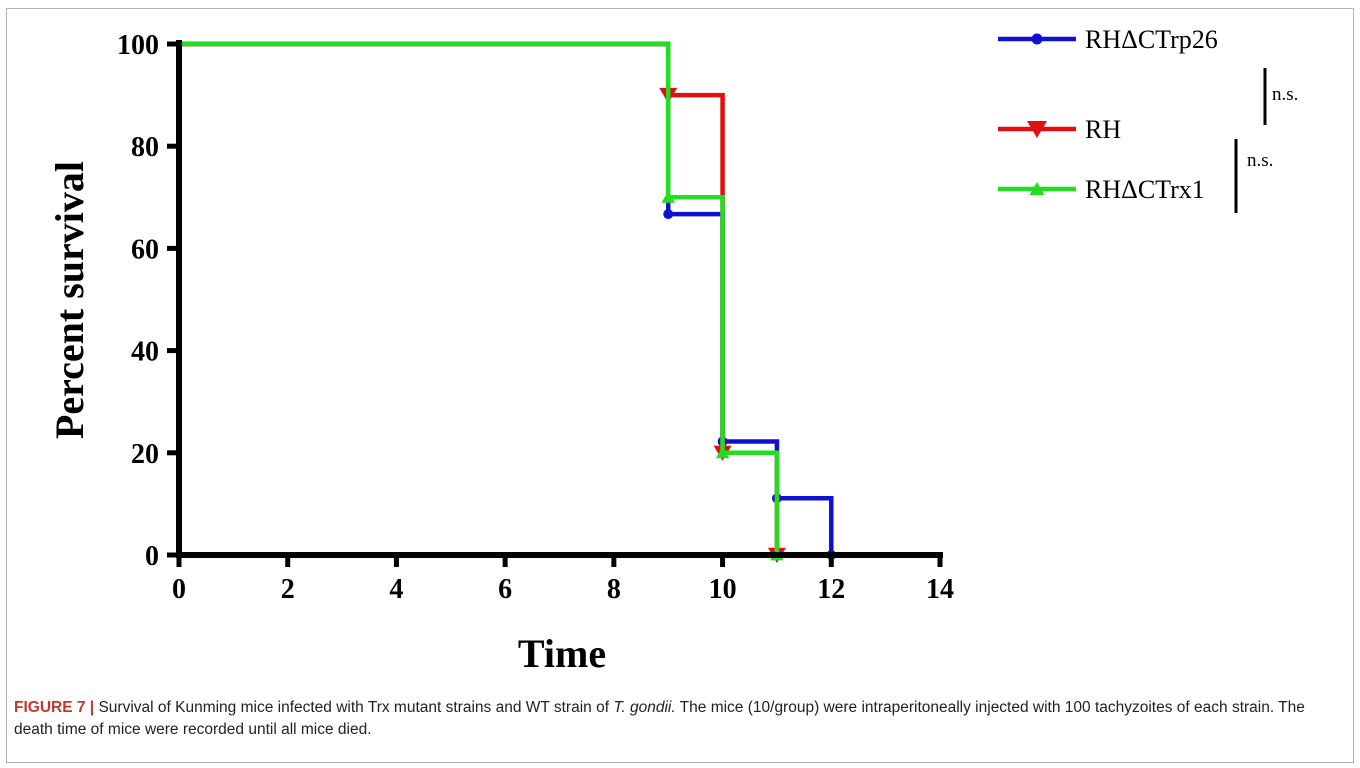 The image size is (1360, 768). I want to click on caption-figure-label: FIGURE 7 |, so click(54, 707).